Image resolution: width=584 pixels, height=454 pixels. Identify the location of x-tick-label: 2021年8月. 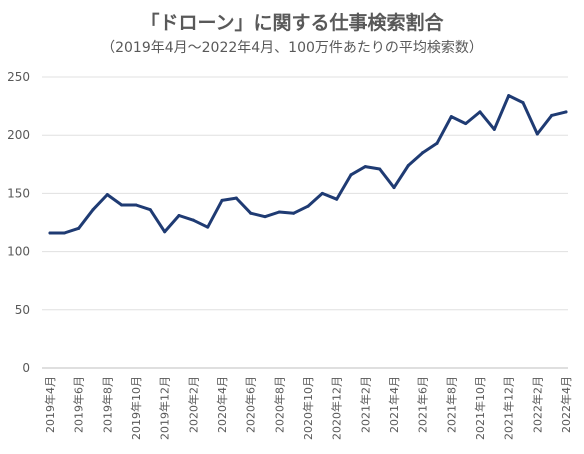
(451, 404).